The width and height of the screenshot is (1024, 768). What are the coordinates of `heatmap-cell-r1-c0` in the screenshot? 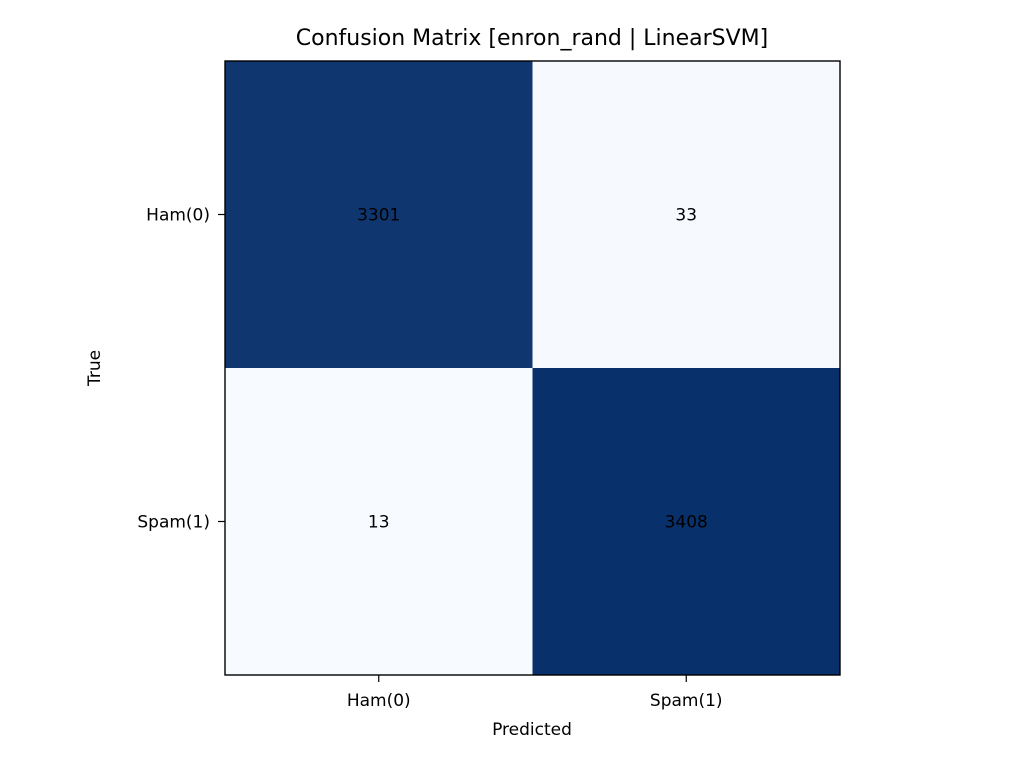 It's located at (379, 521).